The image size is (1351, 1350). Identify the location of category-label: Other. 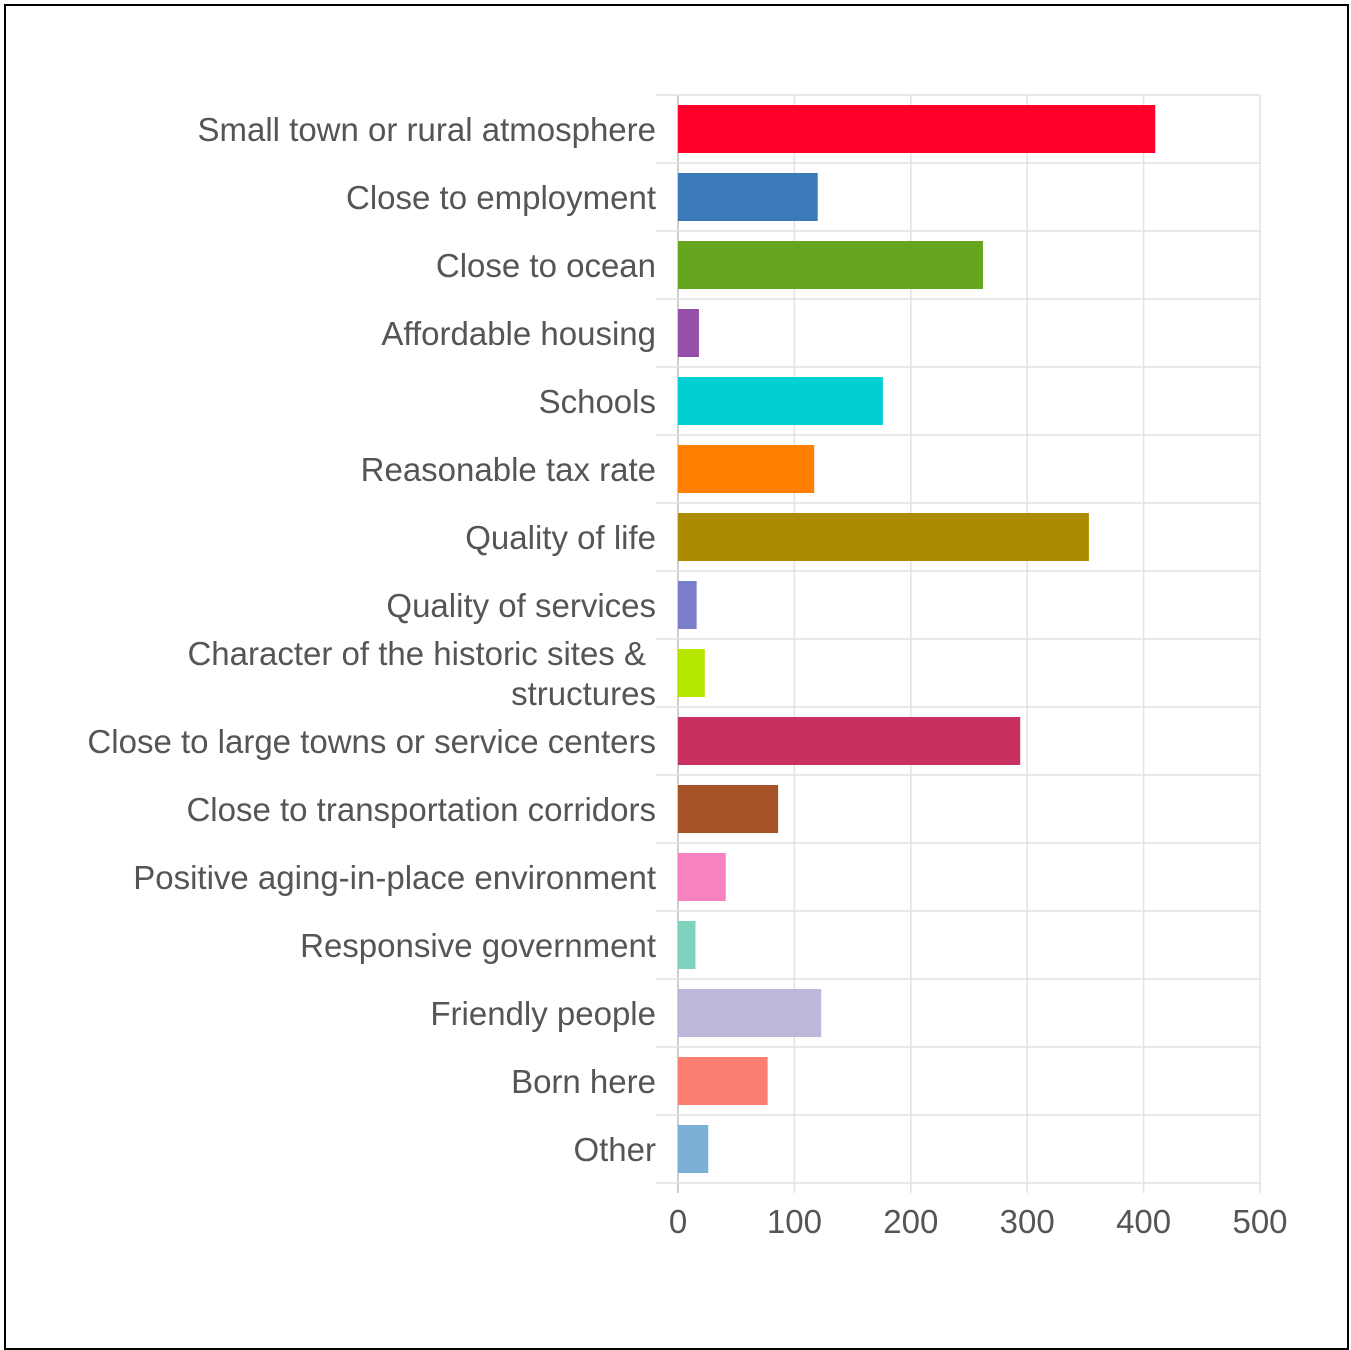
(614, 1149).